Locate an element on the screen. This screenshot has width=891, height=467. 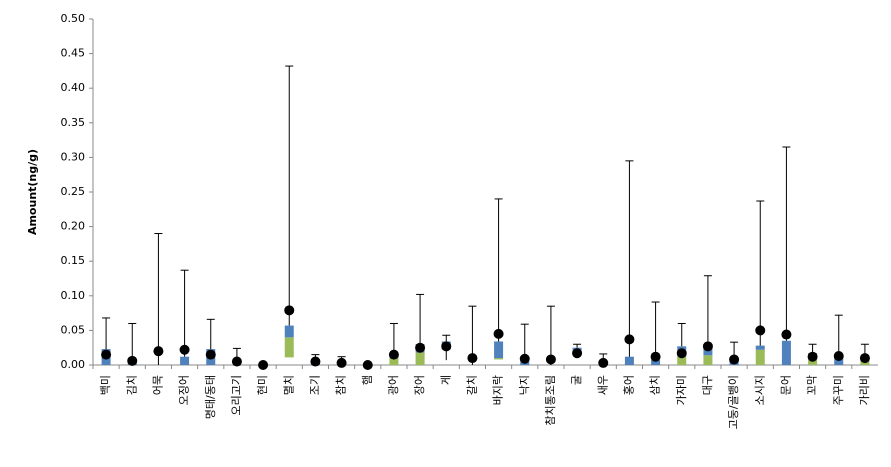
x-tick-label: 홍어 is located at coordinates (628, 385).